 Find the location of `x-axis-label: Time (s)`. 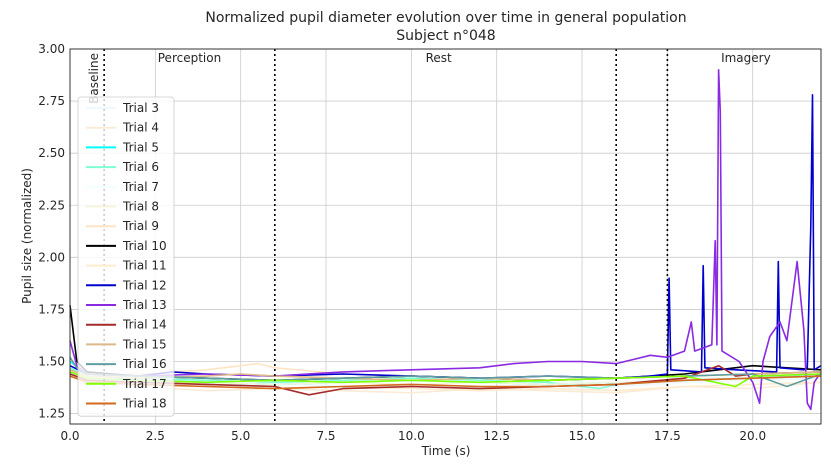

x-axis-label: Time (s) is located at coordinates (446, 451).